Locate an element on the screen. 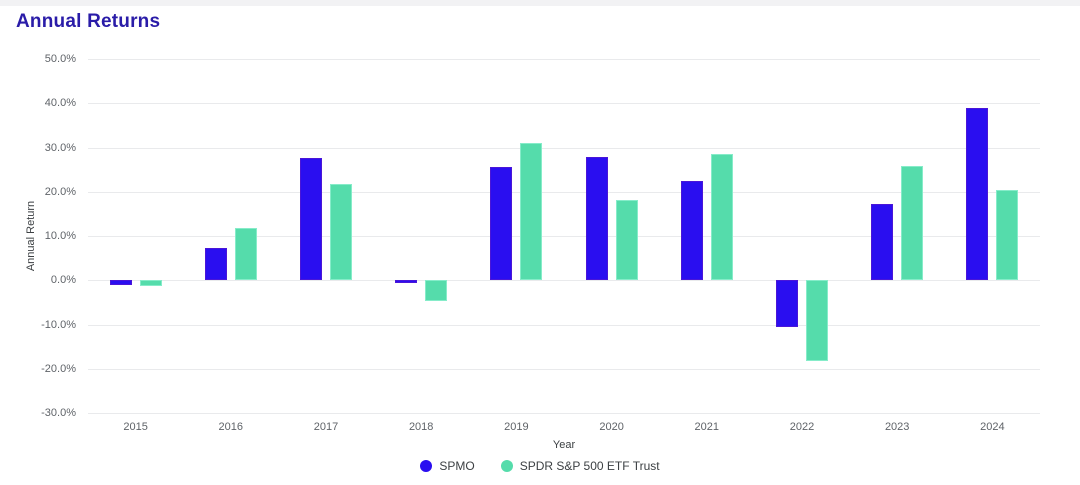 Image resolution: width=1080 pixels, height=485 pixels. x-tick-label: 2023 is located at coordinates (897, 427).